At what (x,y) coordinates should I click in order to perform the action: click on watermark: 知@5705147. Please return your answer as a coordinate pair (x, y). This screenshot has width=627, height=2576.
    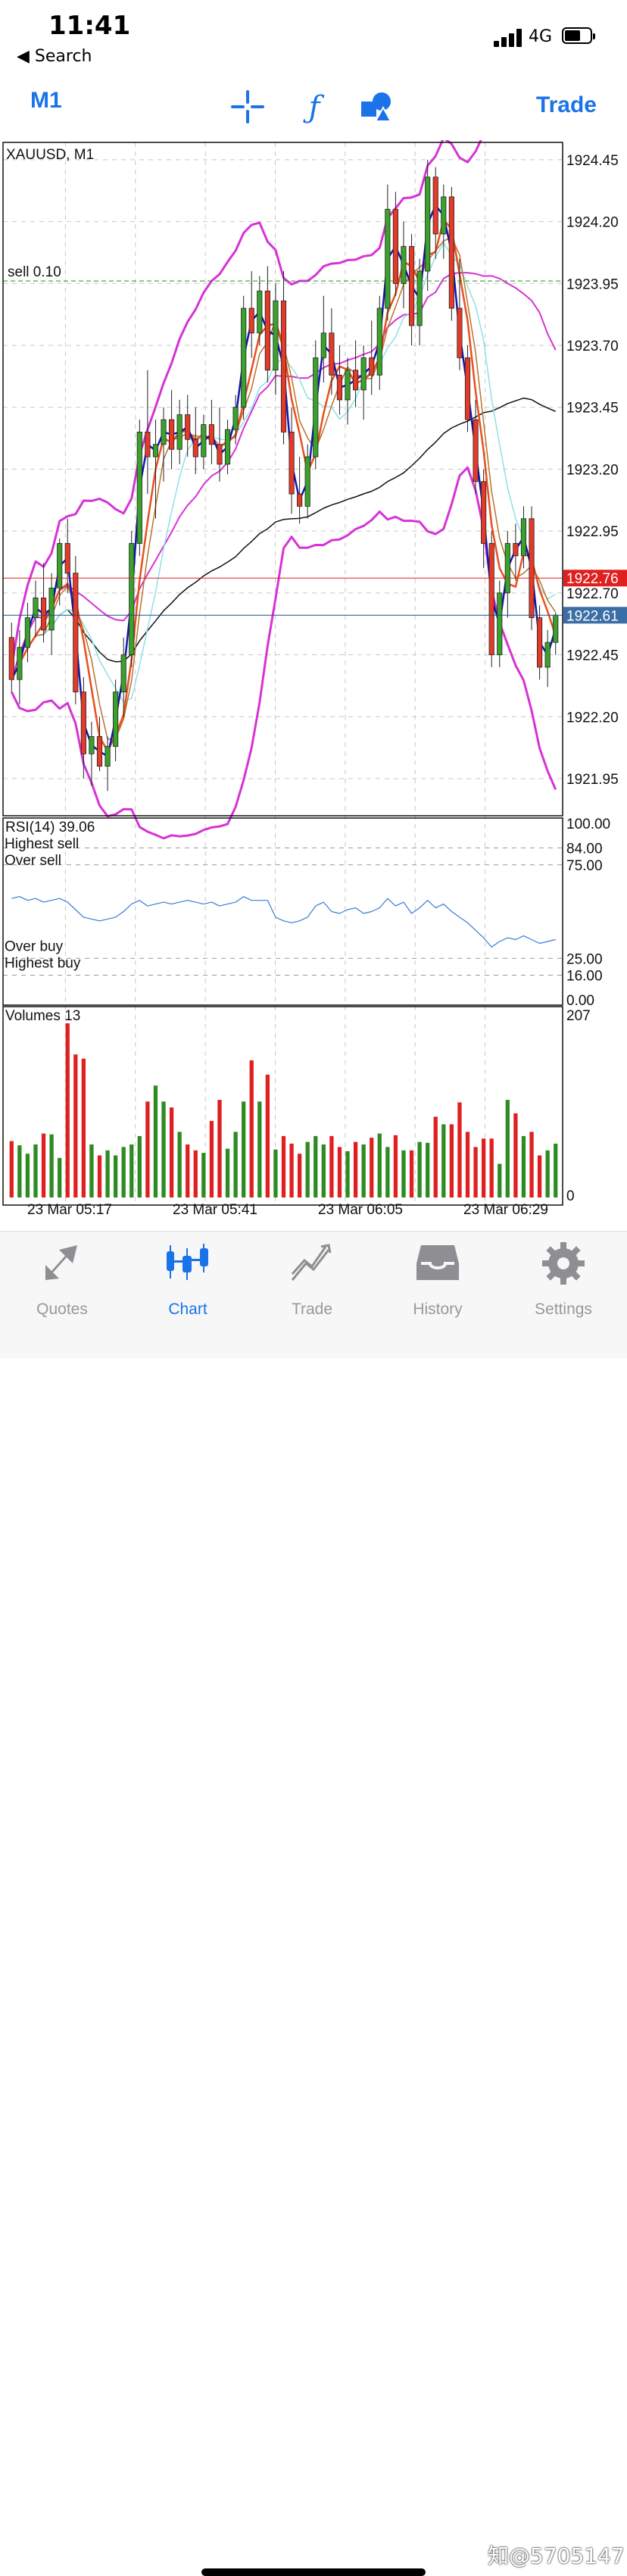
    Looking at the image, I should click on (556, 2556).